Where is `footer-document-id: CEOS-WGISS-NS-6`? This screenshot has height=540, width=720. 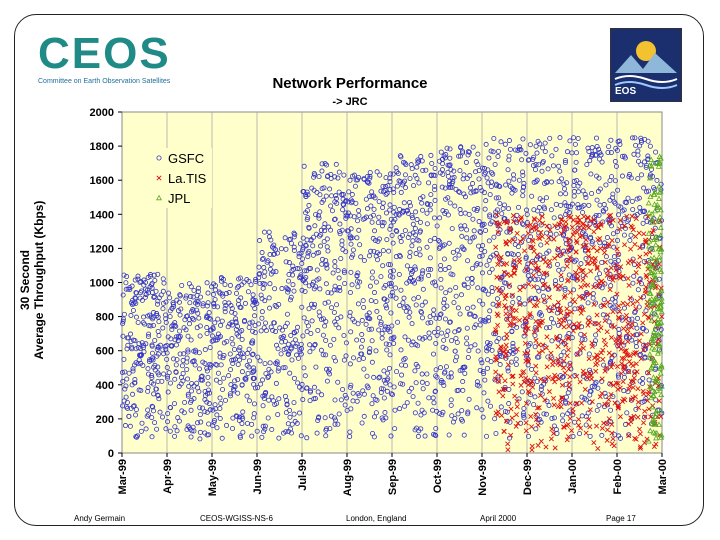 footer-document-id: CEOS-WGISS-NS-6 is located at coordinates (236, 518).